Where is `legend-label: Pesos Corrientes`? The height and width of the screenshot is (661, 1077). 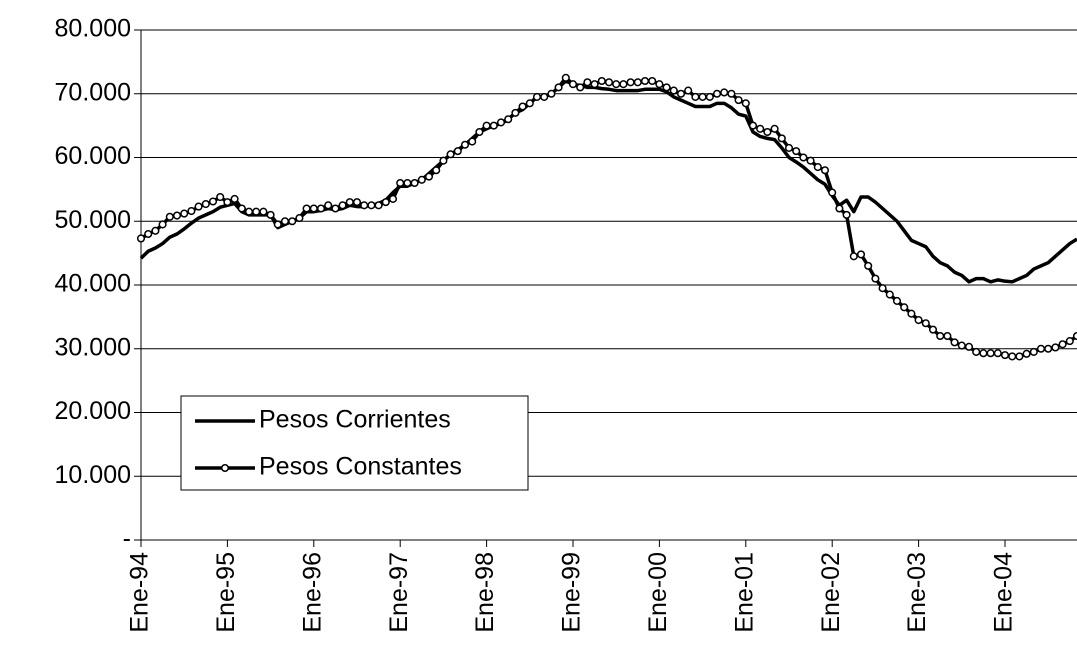 legend-label: Pesos Corrientes is located at coordinates (355, 420).